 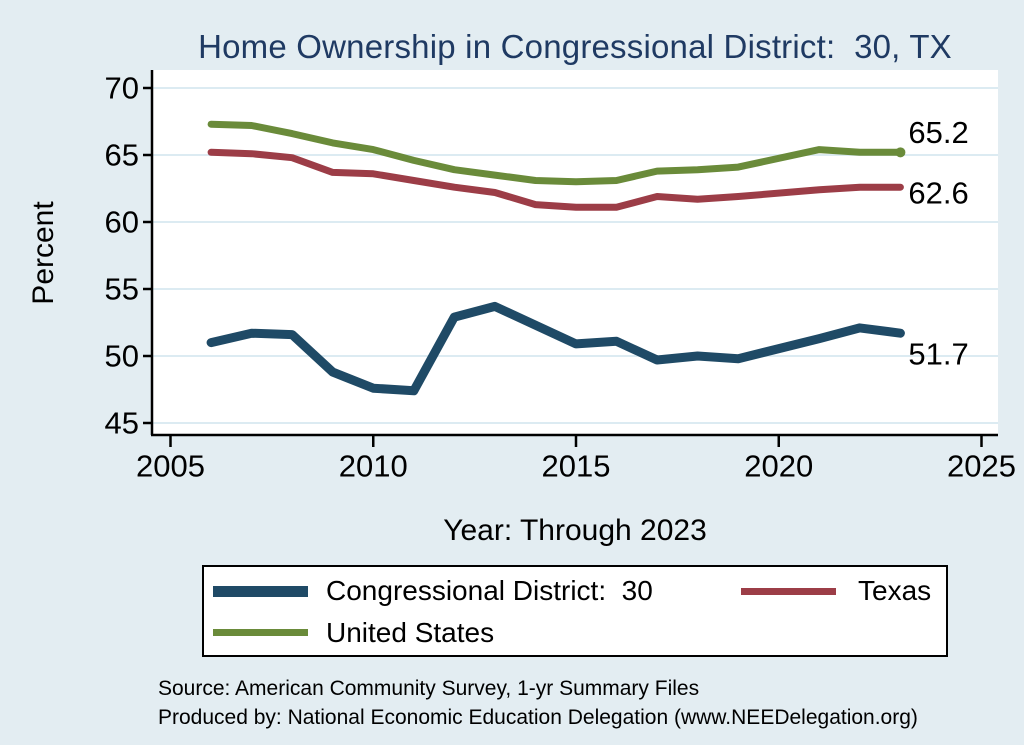 I want to click on series-end-dot-united-states, so click(x=900, y=152).